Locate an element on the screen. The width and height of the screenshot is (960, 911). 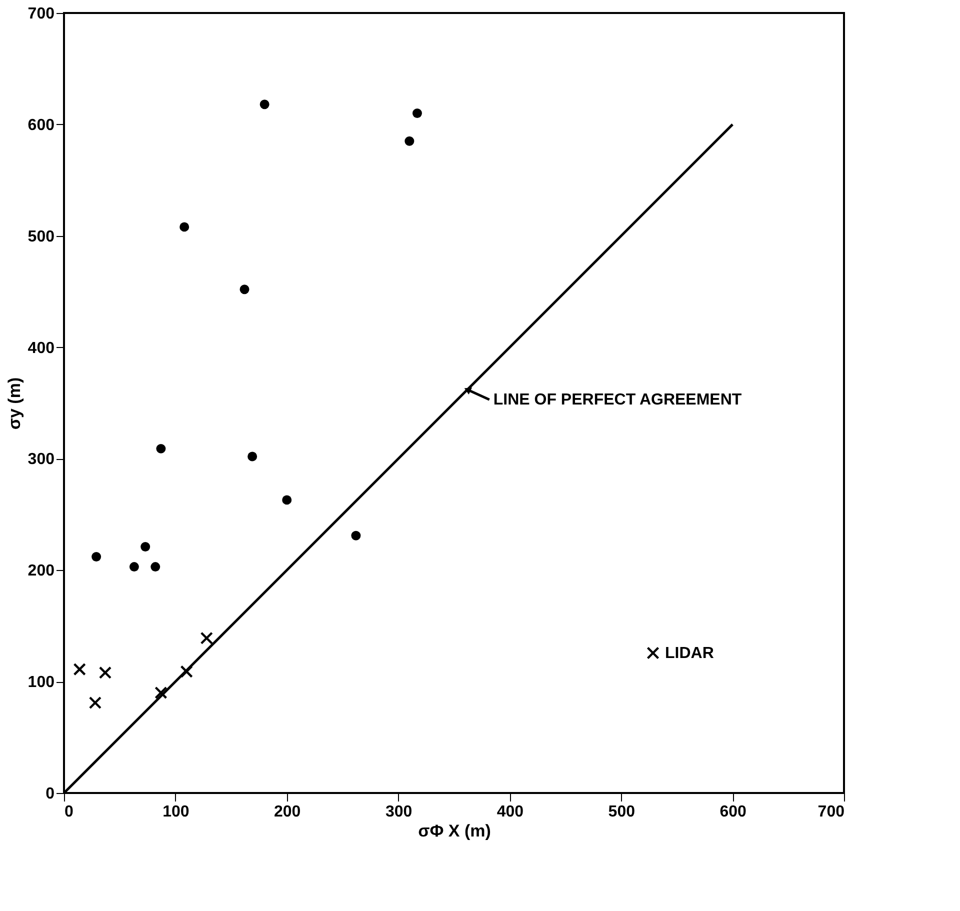
x-tick-label: 500 is located at coordinates (622, 812).